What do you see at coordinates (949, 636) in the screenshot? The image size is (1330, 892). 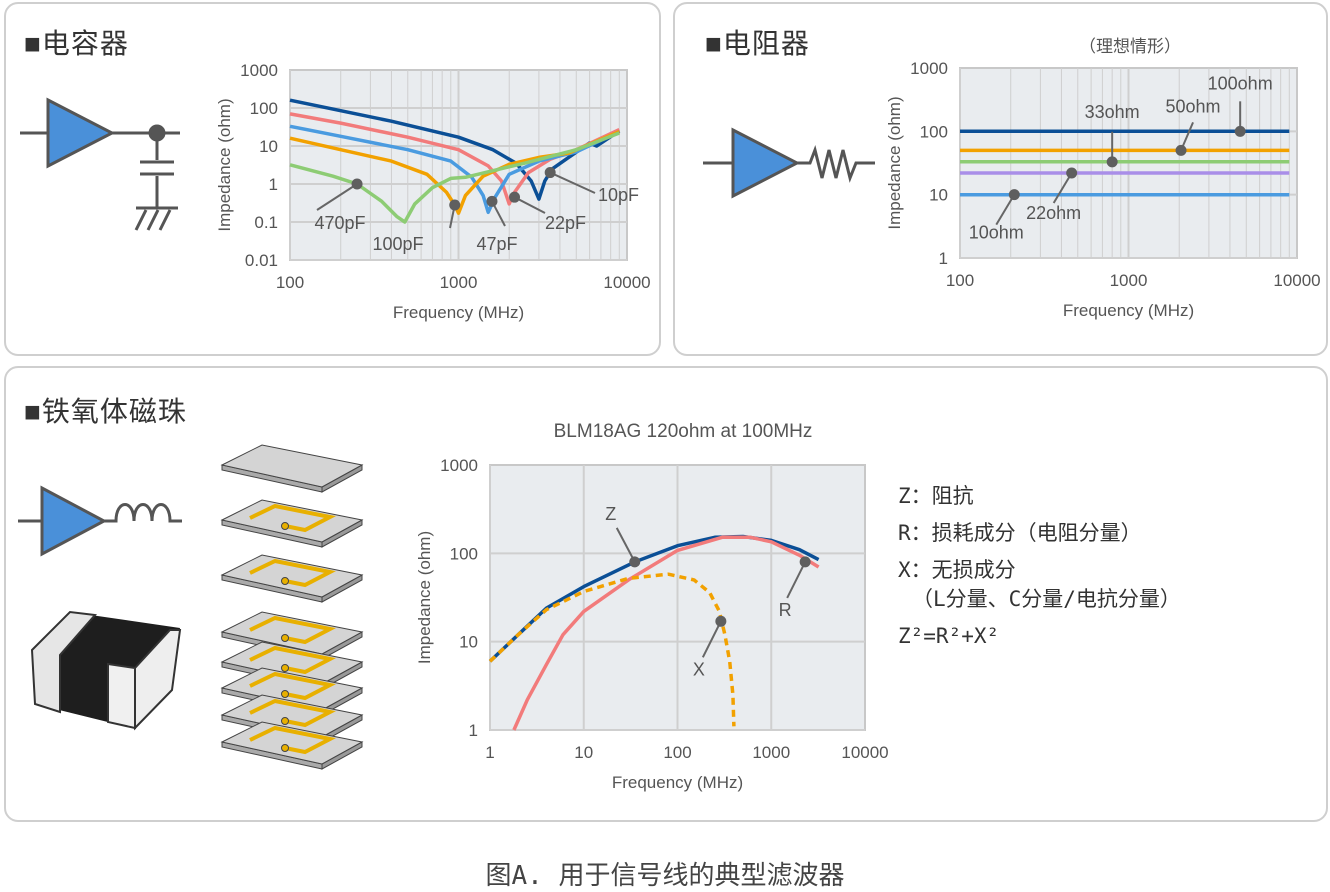 I see `legend-formula: Z²=R²+X²` at bounding box center [949, 636].